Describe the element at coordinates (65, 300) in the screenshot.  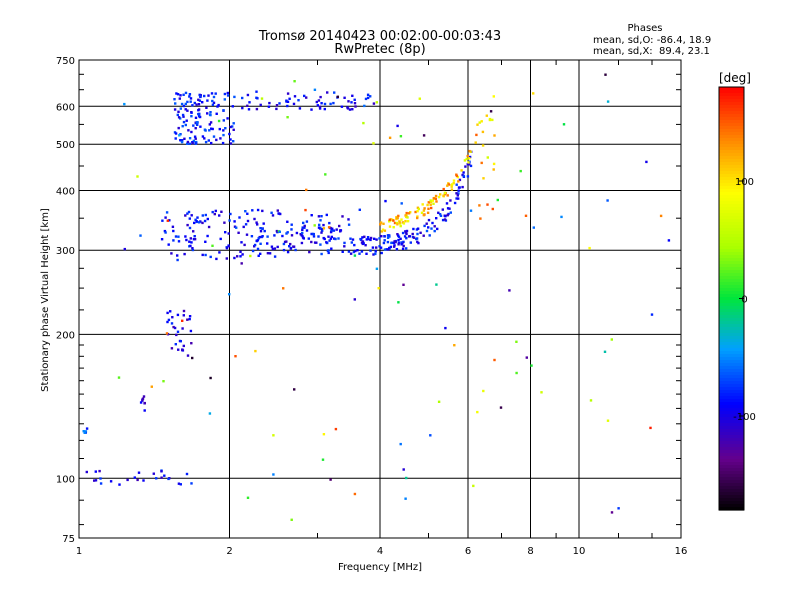
I see `y-tick-labels: 75 100 200 300 400 500 600 750` at that location.